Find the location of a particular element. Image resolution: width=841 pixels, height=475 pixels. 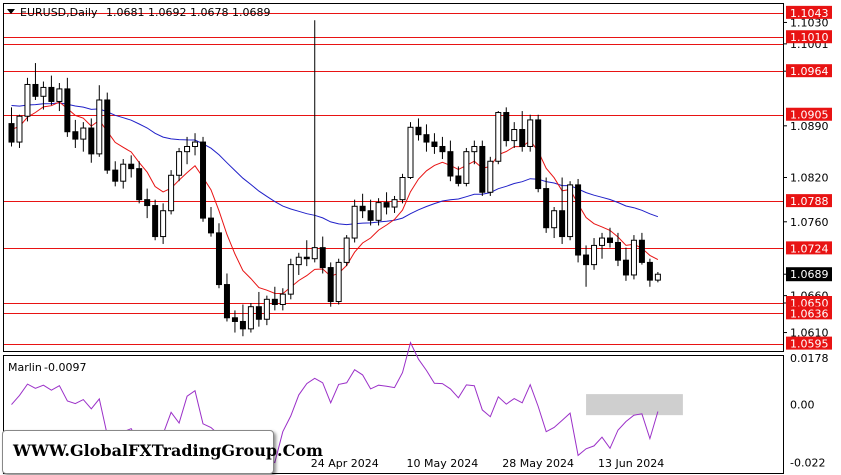

level-label: 1.1010 is located at coordinates (809, 37).